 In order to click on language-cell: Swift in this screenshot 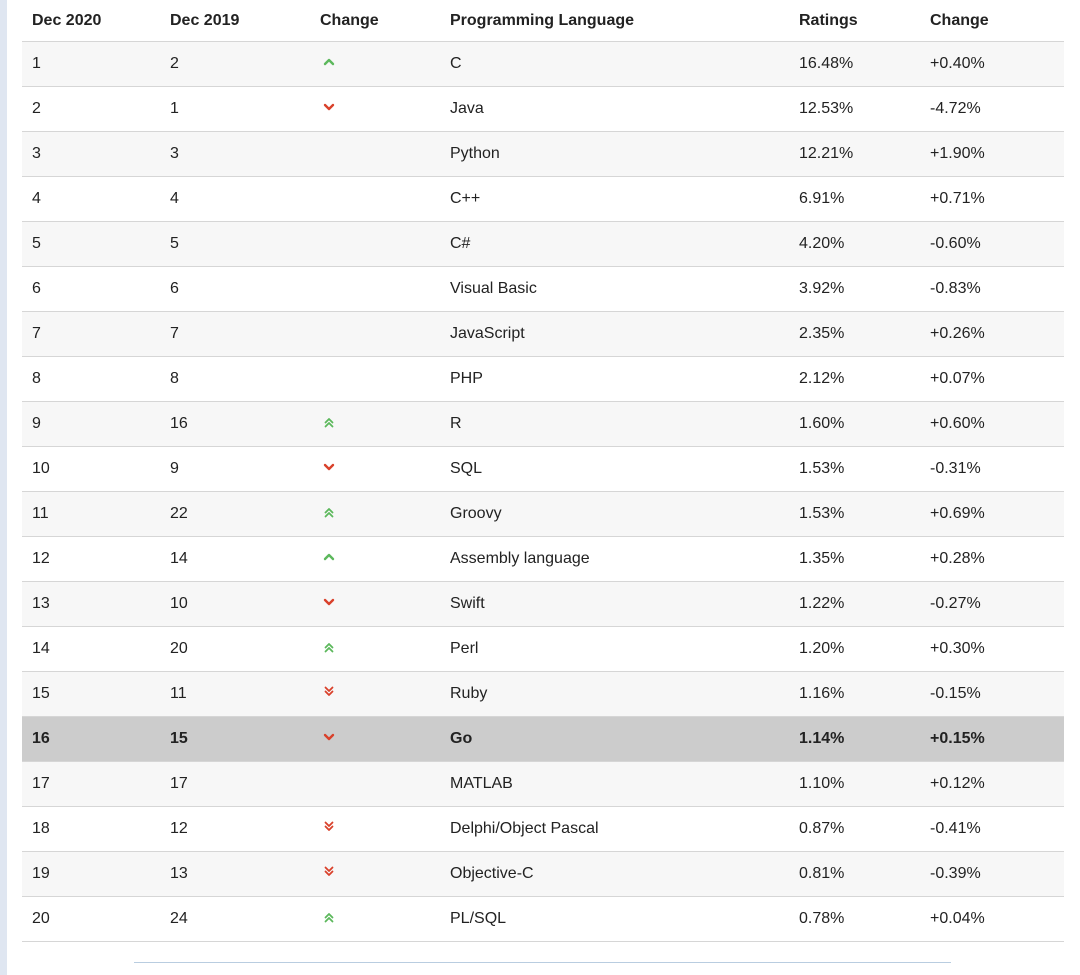, I will do `click(614, 604)`.